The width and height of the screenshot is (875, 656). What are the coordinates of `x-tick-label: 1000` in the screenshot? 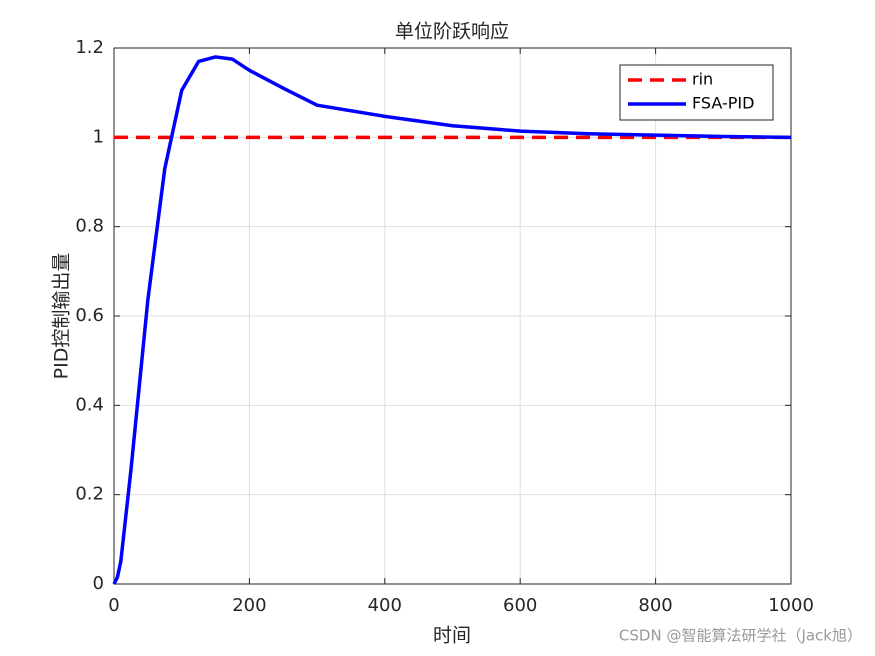 It's located at (791, 605).